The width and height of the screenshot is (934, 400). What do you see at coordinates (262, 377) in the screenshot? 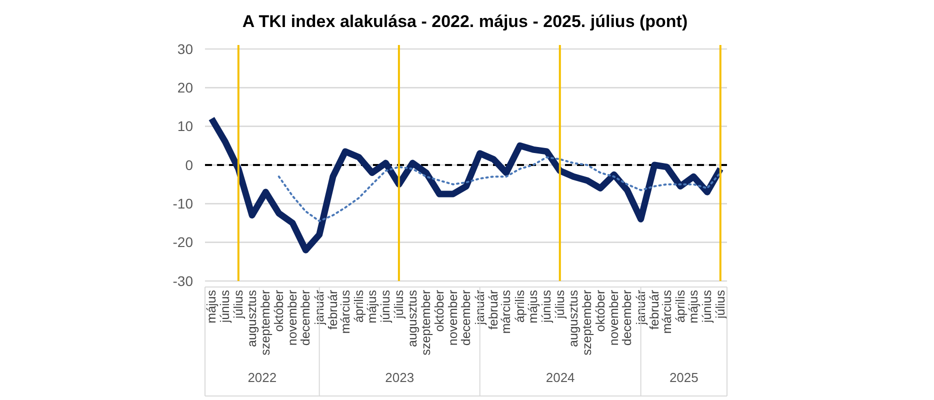
I see `text: 2022` at bounding box center [262, 377].